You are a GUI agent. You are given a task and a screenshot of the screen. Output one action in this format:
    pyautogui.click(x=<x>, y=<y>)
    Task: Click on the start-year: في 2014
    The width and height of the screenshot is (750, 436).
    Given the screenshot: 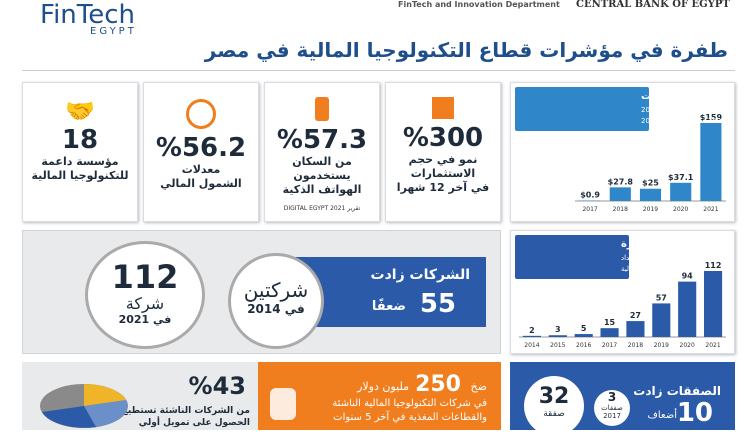 What is the action you would take?
    pyautogui.click(x=276, y=309)
    